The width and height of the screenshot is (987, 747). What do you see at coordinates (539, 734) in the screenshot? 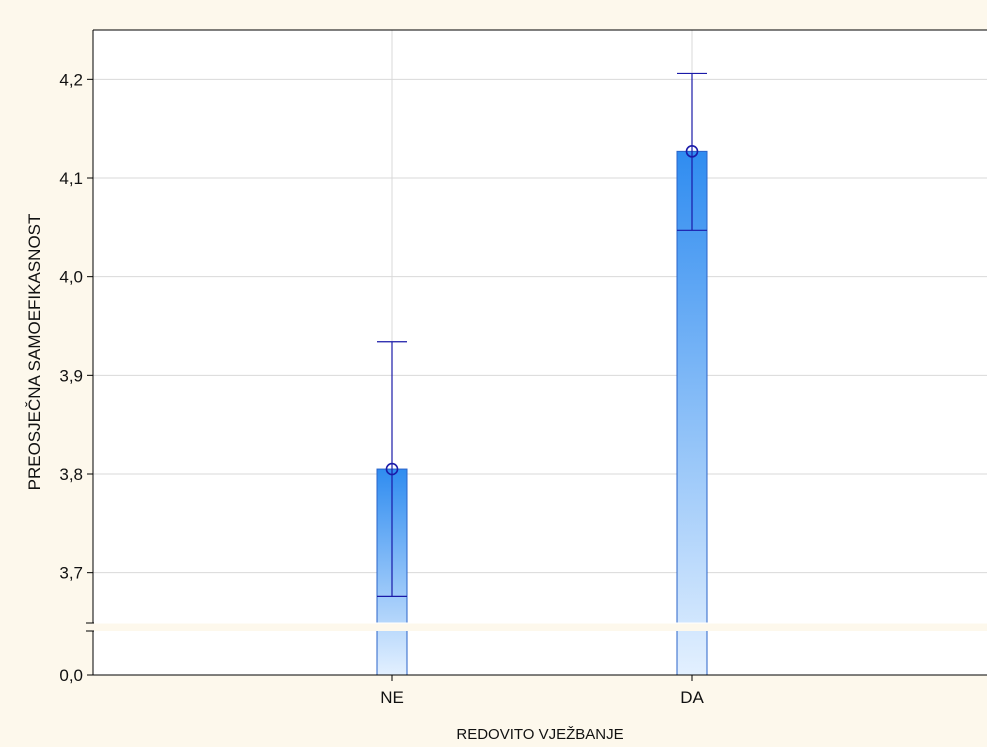
I see `x-axis-title: REDOVITO VJEŽBANJE` at bounding box center [539, 734].